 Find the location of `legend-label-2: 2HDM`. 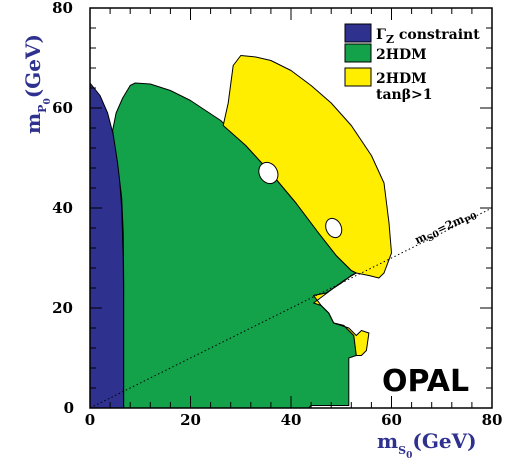

legend-label-2: 2HDM is located at coordinates (401, 55).